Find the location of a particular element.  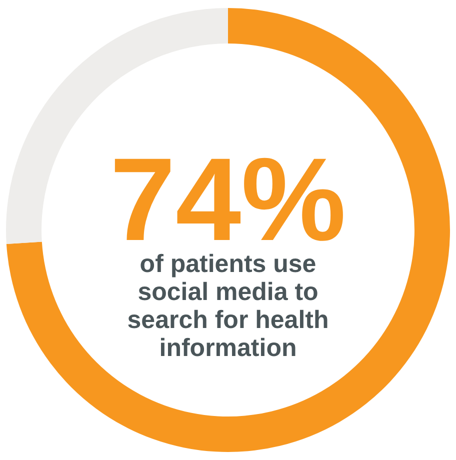

text: of patients use social media to search for health information is located at coordinates (228, 306).